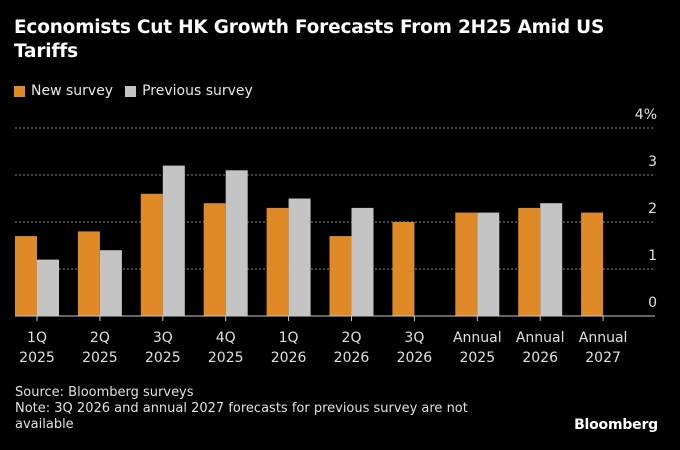 Image resolution: width=680 pixels, height=450 pixels. I want to click on y-tick-label: 0, so click(652, 303).